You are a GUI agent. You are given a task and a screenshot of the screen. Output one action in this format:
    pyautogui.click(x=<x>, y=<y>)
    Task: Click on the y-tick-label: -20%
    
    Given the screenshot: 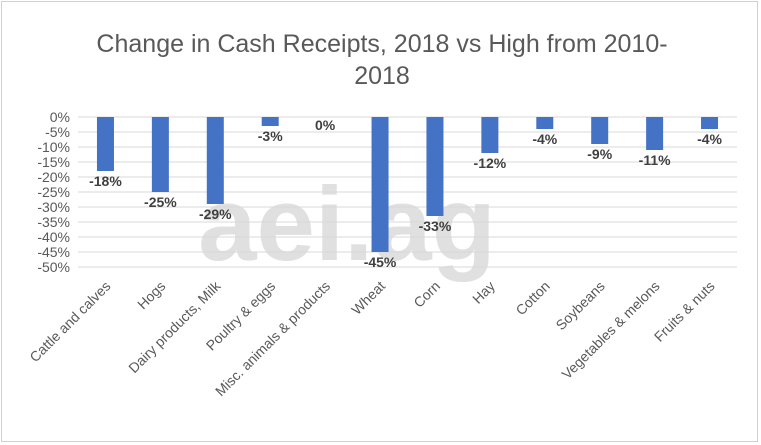 What is the action you would take?
    pyautogui.click(x=53, y=177)
    